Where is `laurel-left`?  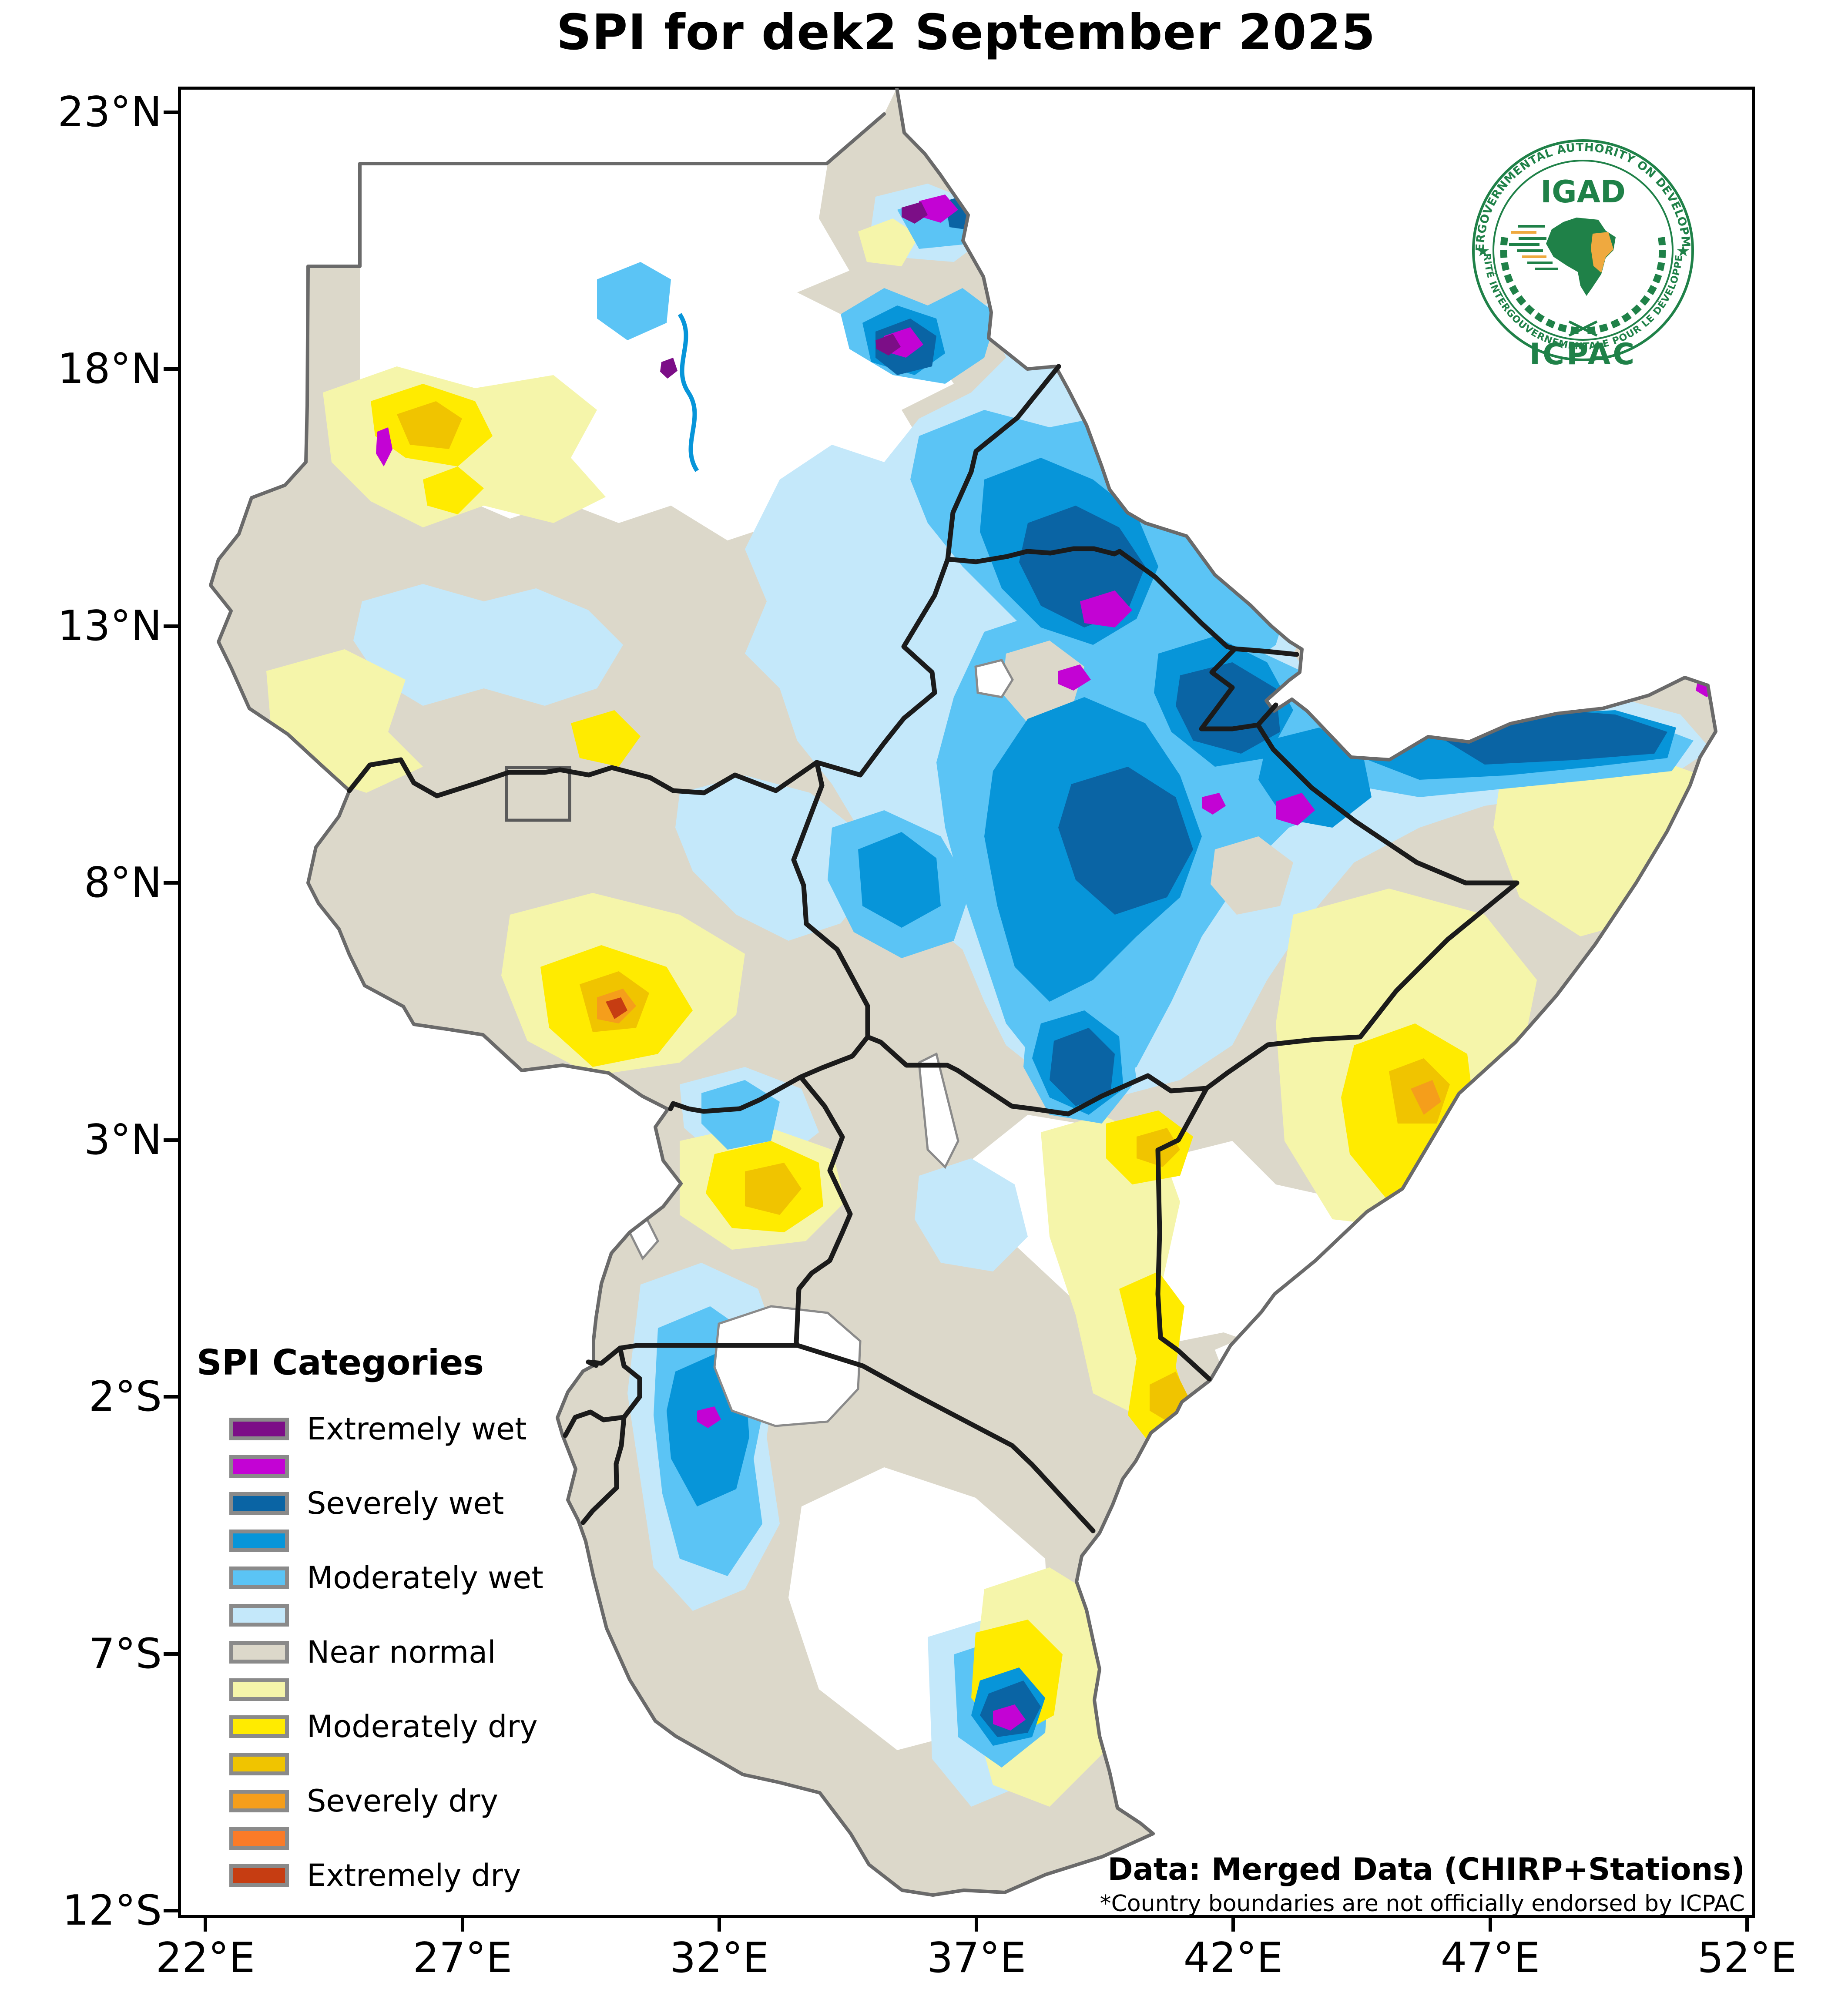
laurel-left is located at coordinates (1540, 283).